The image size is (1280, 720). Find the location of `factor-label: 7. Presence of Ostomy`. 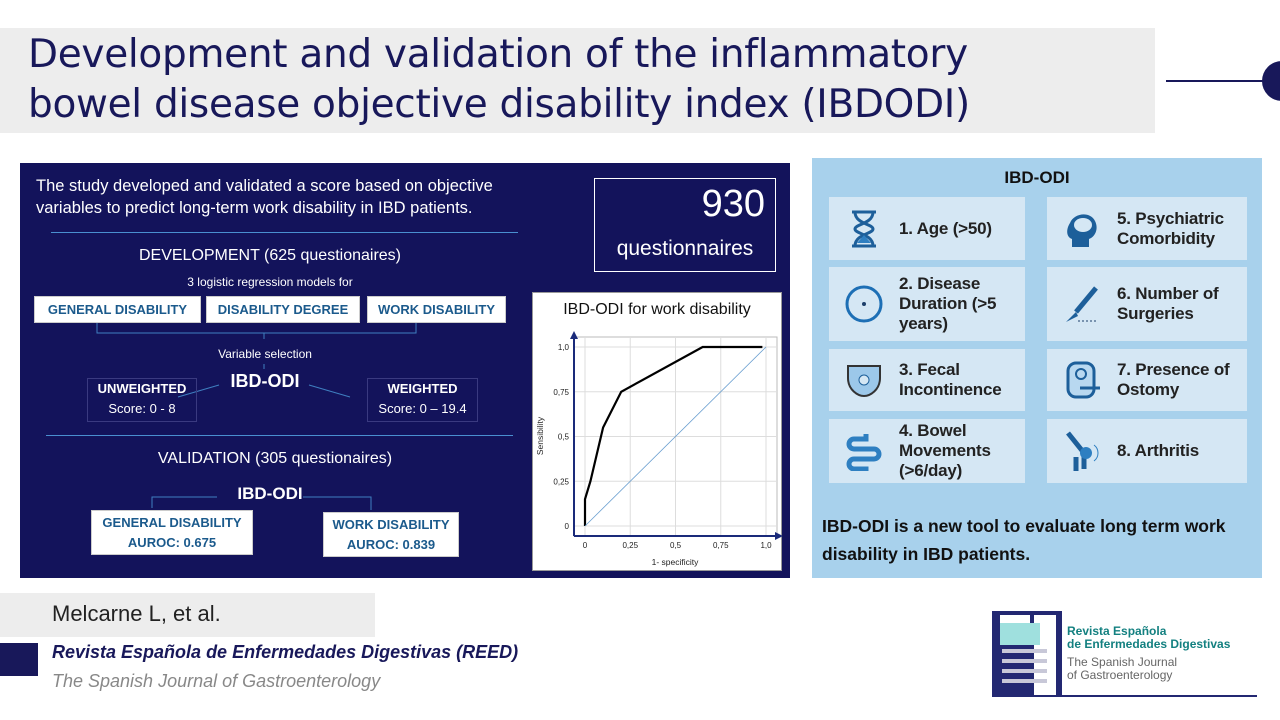

factor-label: 7. Presence of Ostomy is located at coordinates (1173, 379).